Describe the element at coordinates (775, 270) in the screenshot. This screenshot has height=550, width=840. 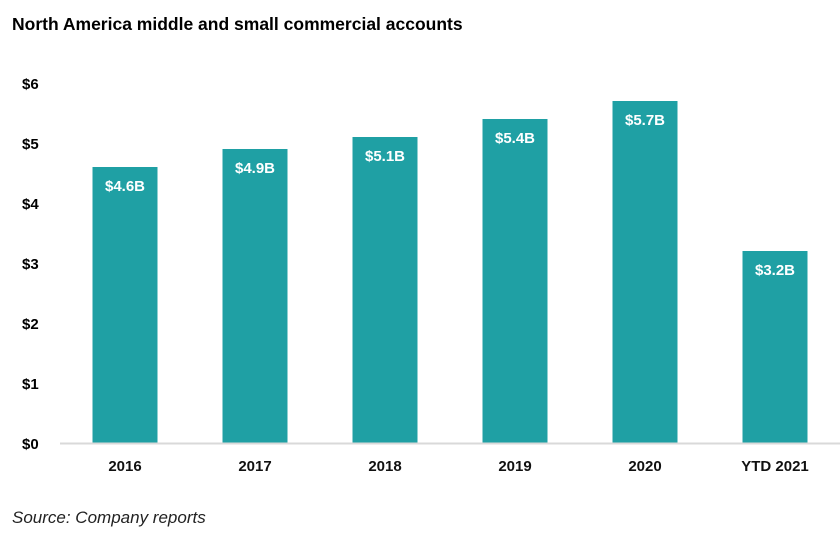
I see `data-label: $3.2B` at that location.